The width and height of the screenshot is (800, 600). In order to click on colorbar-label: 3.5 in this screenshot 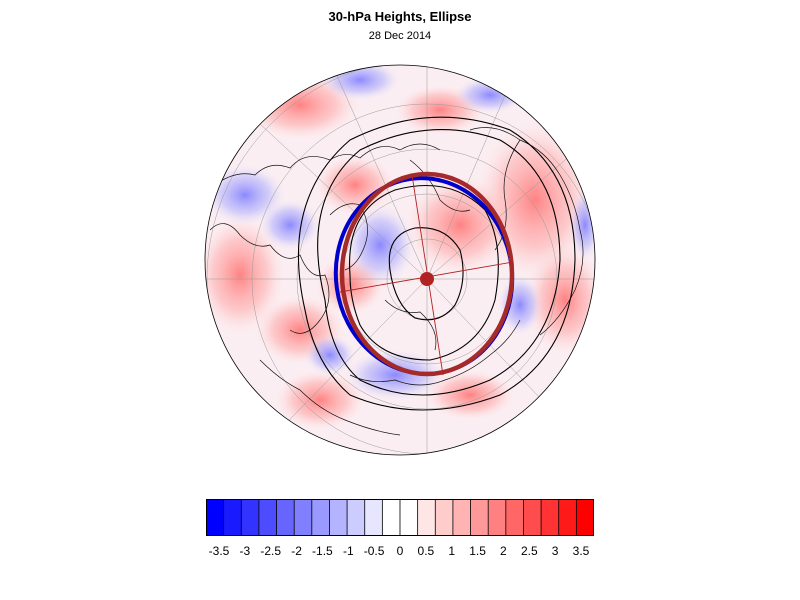, I will do `click(581, 551)`.